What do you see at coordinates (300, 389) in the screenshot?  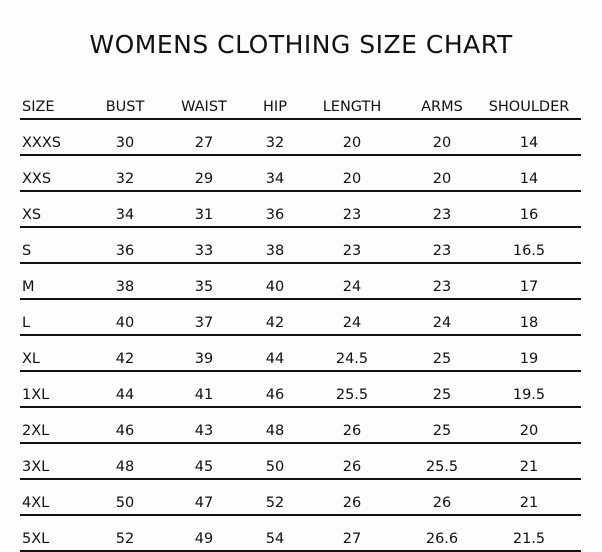 I see `table-row: 1XL 44 41 46 25.5 25 19.5` at bounding box center [300, 389].